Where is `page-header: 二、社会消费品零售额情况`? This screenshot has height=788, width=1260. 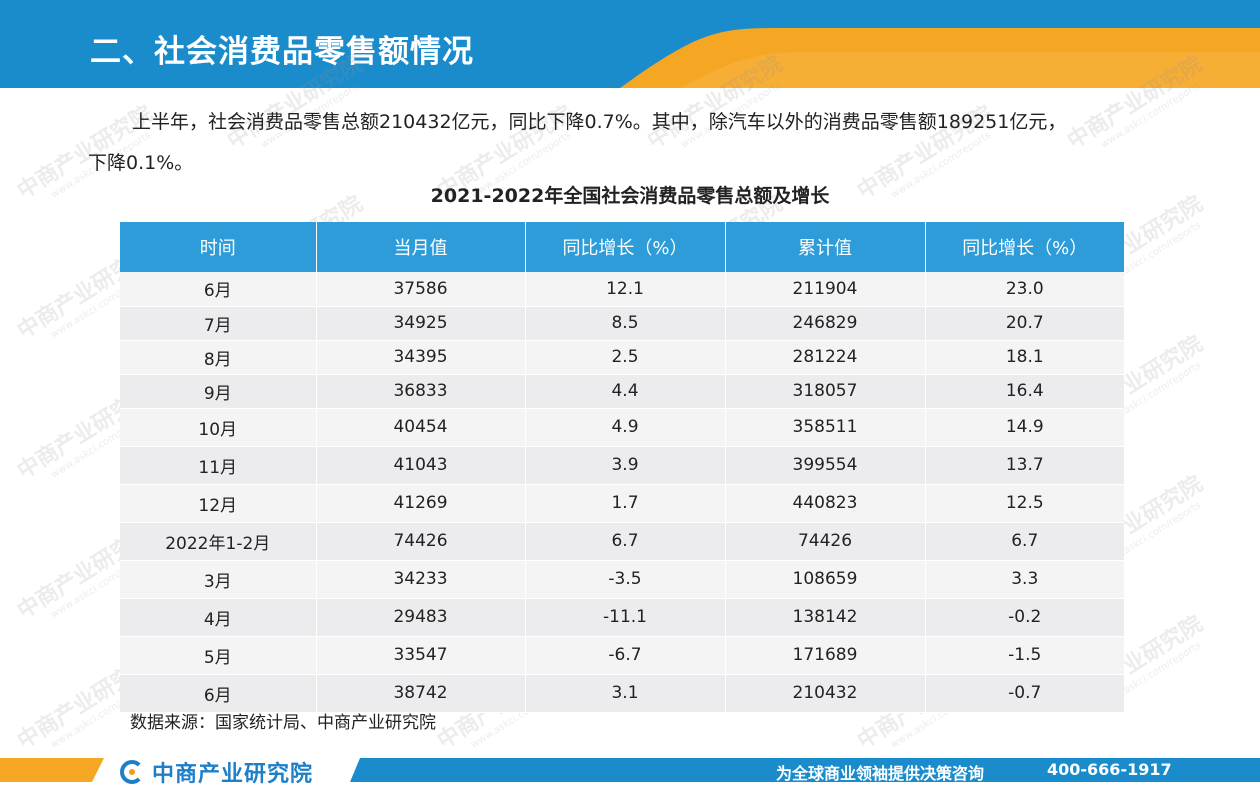 page-header: 二、社会消费品零售额情况 is located at coordinates (630, 44).